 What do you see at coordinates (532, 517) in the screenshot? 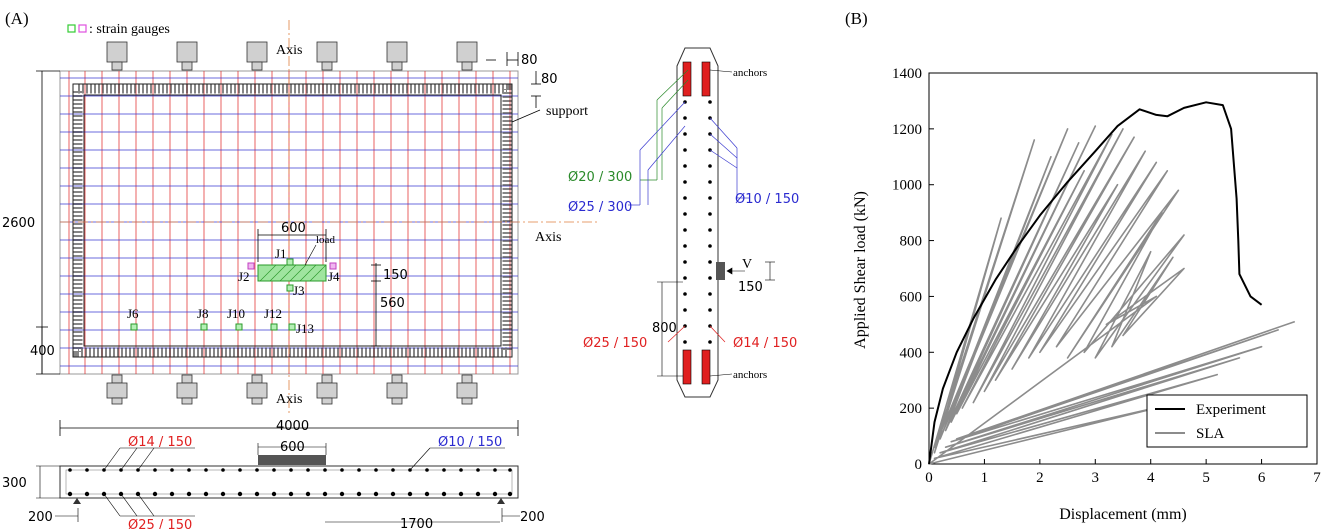
I see `section-dim-200-right: 200` at bounding box center [532, 517].